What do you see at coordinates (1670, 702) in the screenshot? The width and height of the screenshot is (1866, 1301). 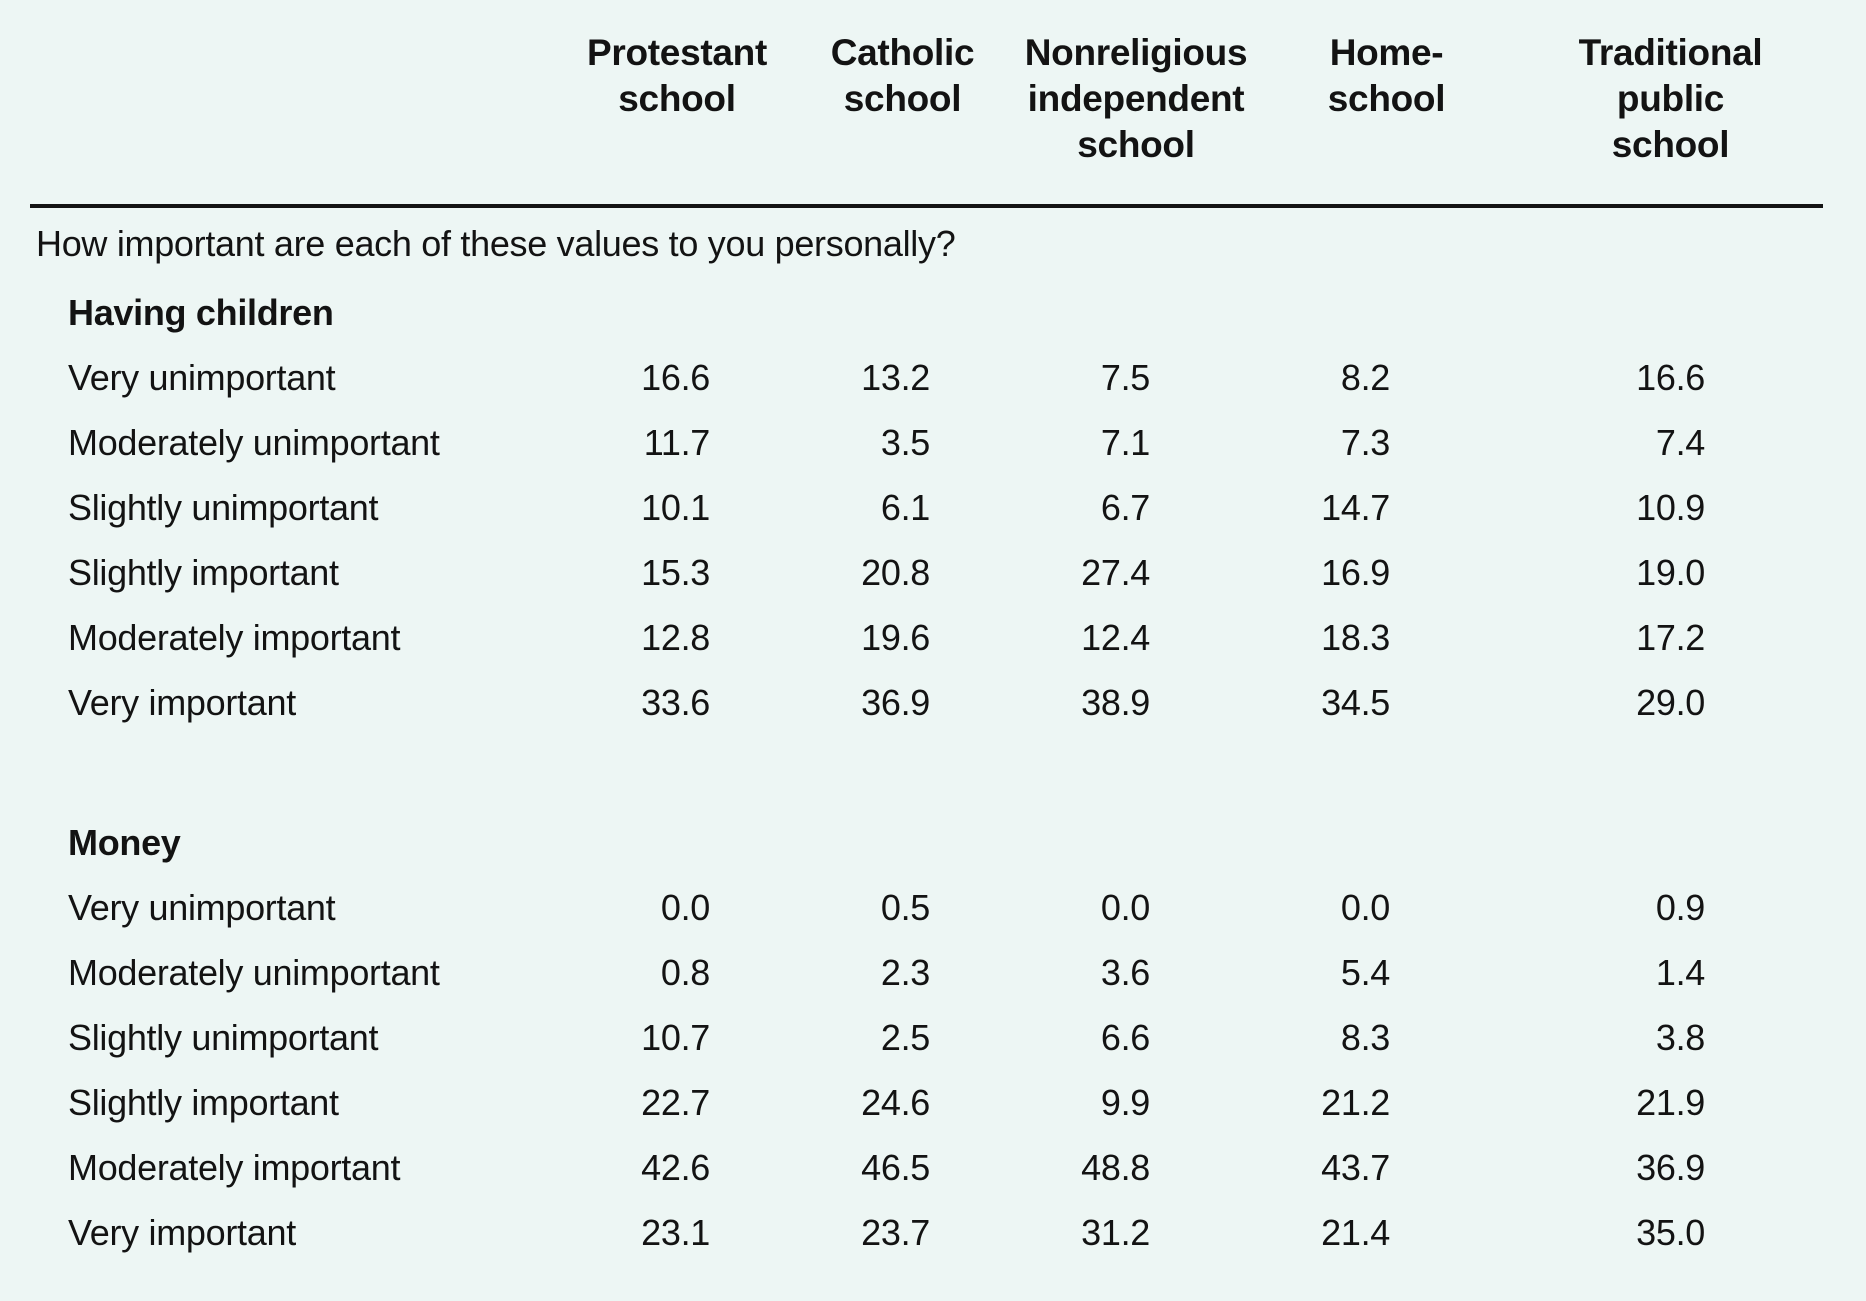 I see `value-cell: 29.0` at bounding box center [1670, 702].